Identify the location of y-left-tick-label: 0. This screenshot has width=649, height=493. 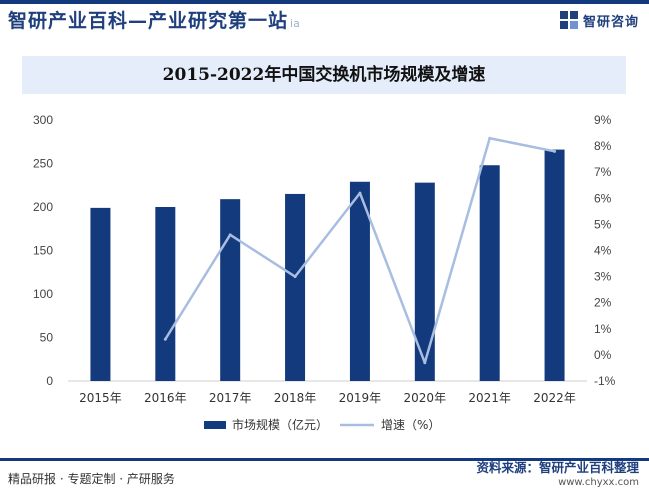
(49, 381).